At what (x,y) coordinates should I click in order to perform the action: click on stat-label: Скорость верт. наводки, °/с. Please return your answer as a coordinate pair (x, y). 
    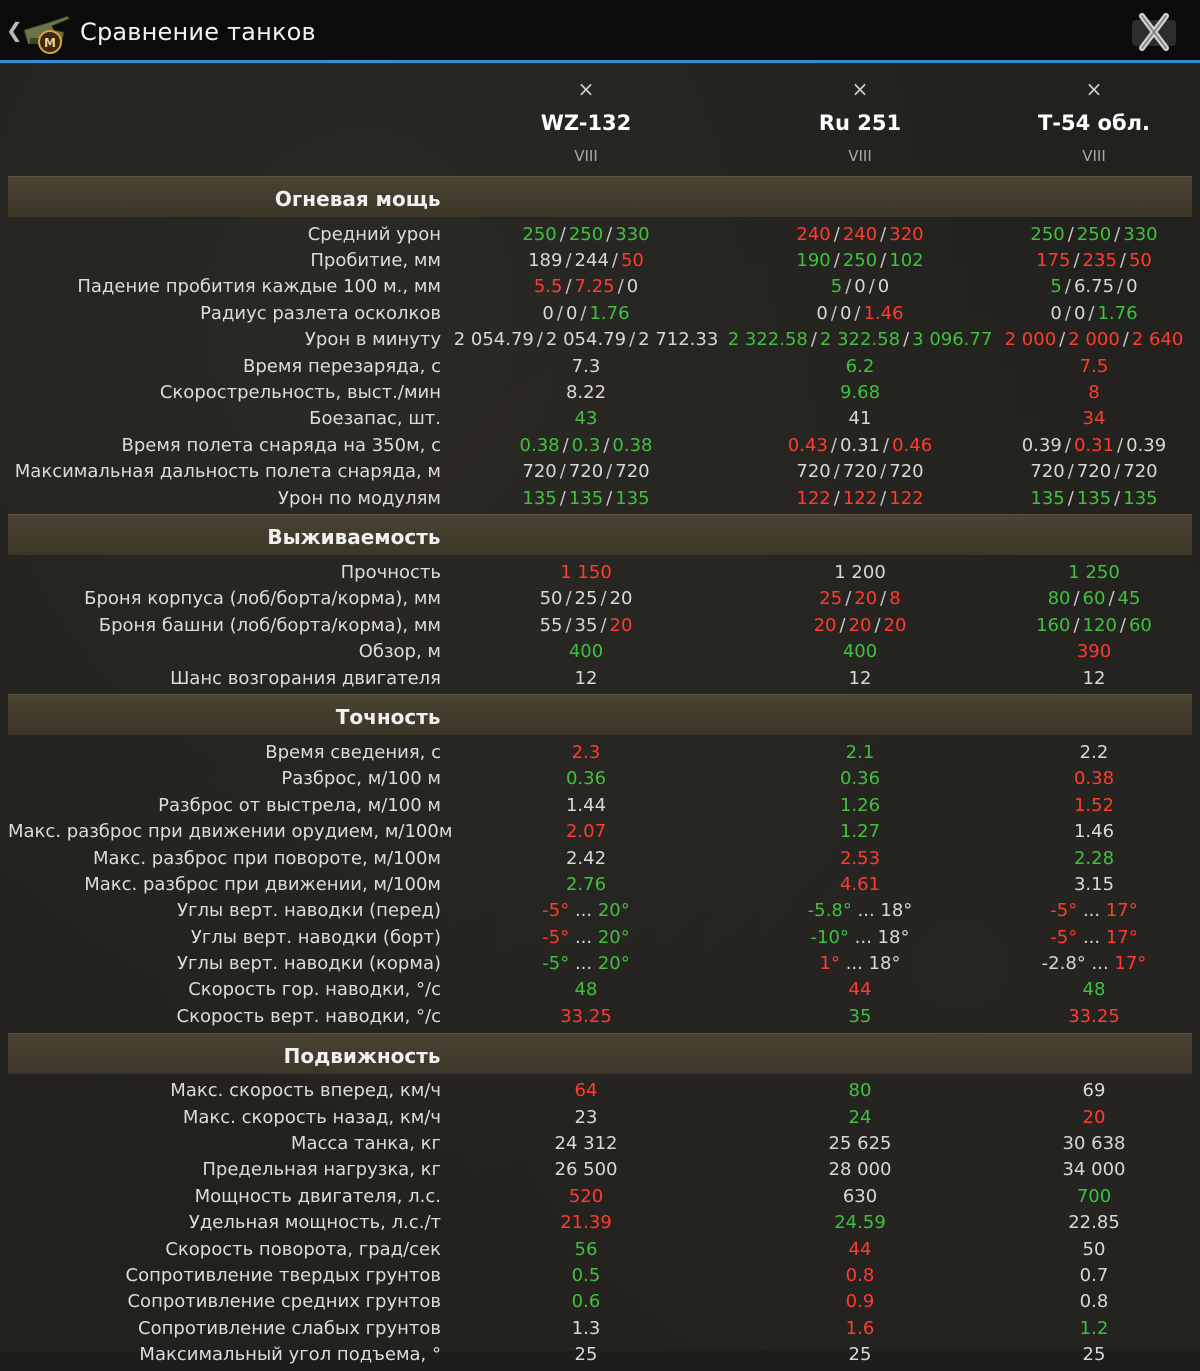
    Looking at the image, I should click on (308, 1016).